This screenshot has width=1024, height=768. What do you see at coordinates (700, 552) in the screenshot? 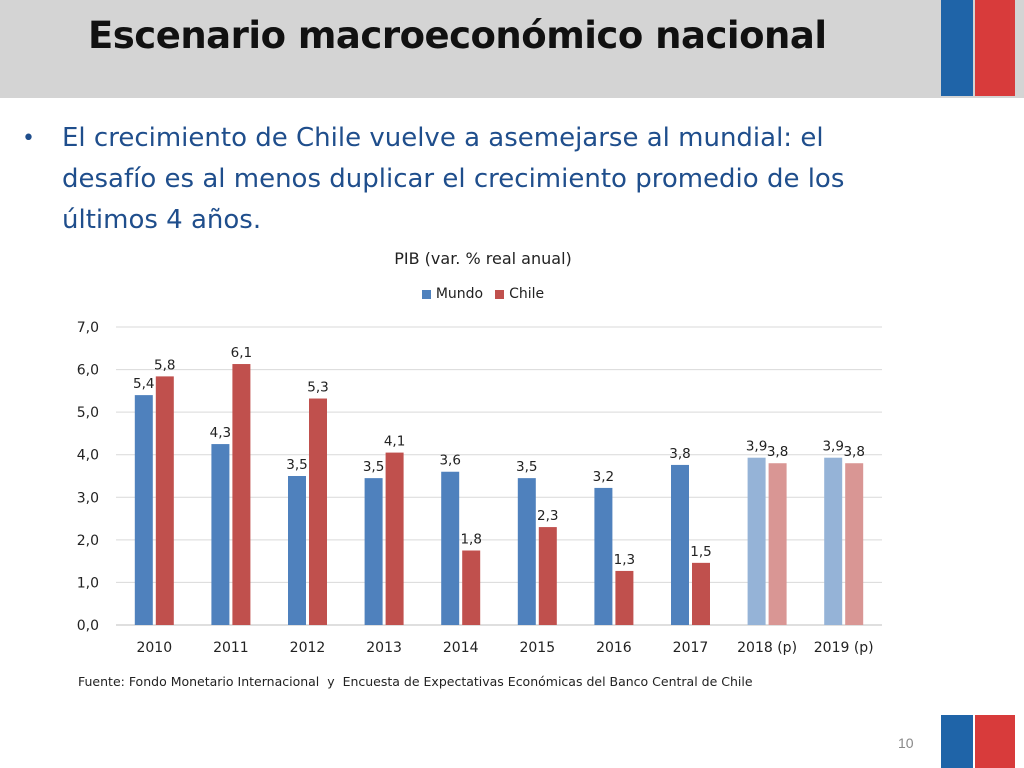
I see `data-label-chile: 1,5` at bounding box center [700, 552].